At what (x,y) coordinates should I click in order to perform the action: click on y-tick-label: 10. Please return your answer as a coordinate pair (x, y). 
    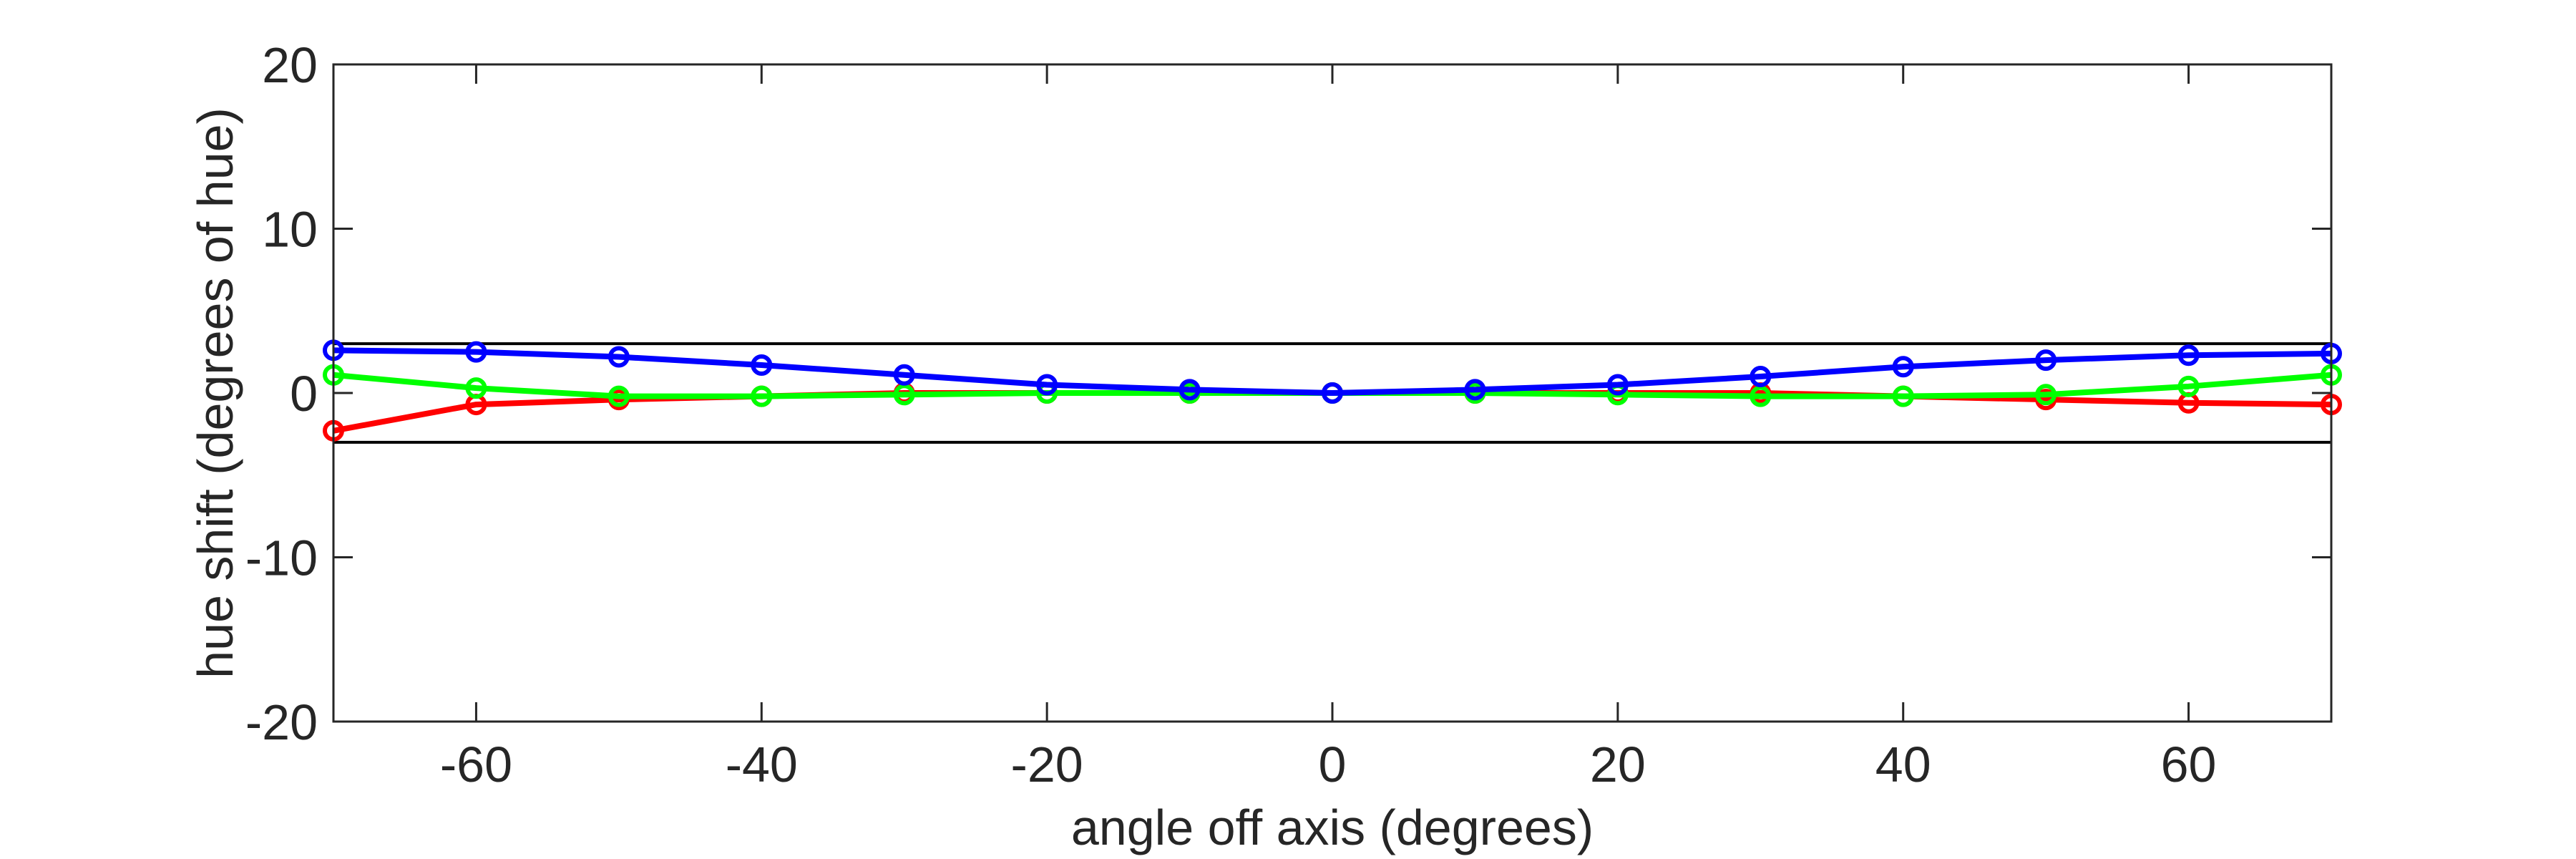
    Looking at the image, I should click on (290, 230).